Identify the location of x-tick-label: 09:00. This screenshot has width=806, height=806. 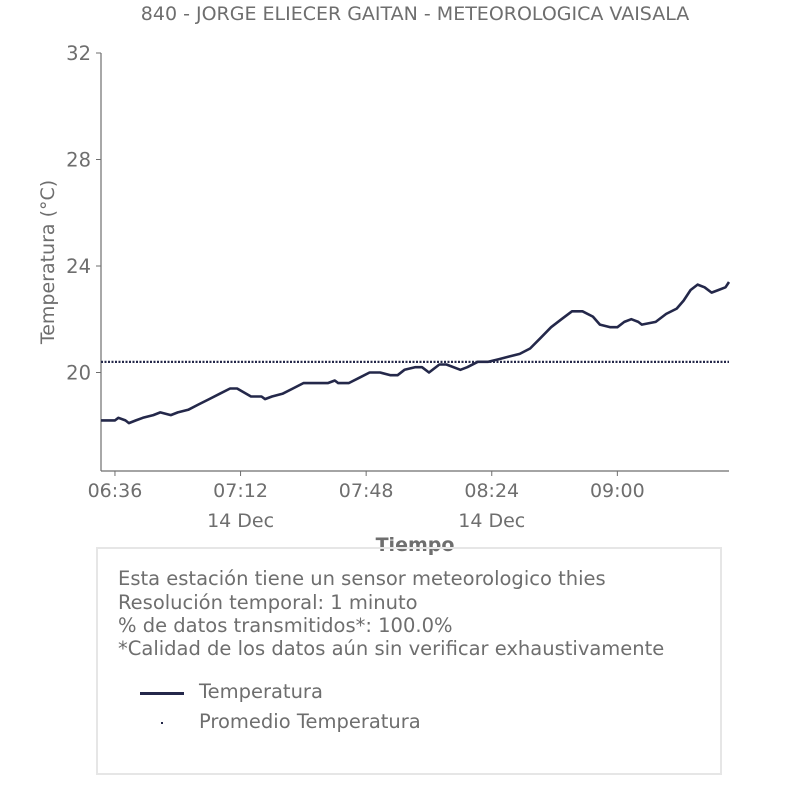
(617, 491).